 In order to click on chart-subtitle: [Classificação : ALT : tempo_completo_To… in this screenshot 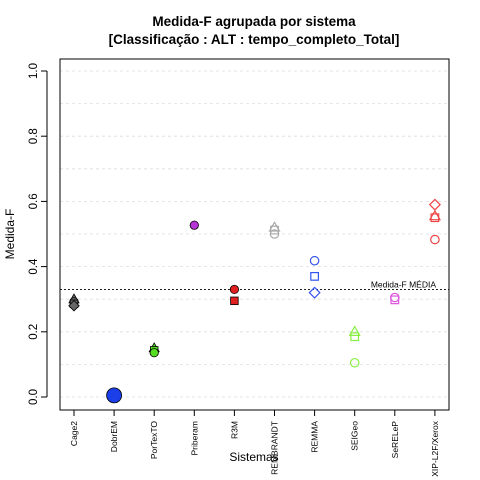, I will do `click(254, 39)`.